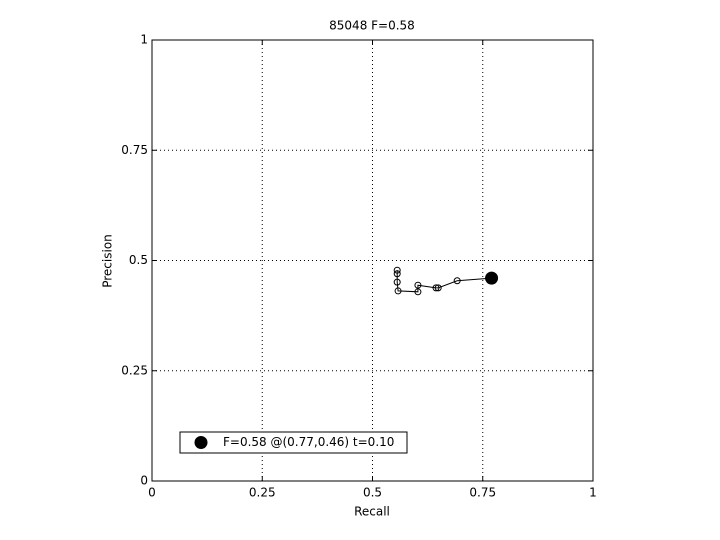  Describe the element at coordinates (372, 512) in the screenshot. I see `x-axis-label: Recall` at that location.